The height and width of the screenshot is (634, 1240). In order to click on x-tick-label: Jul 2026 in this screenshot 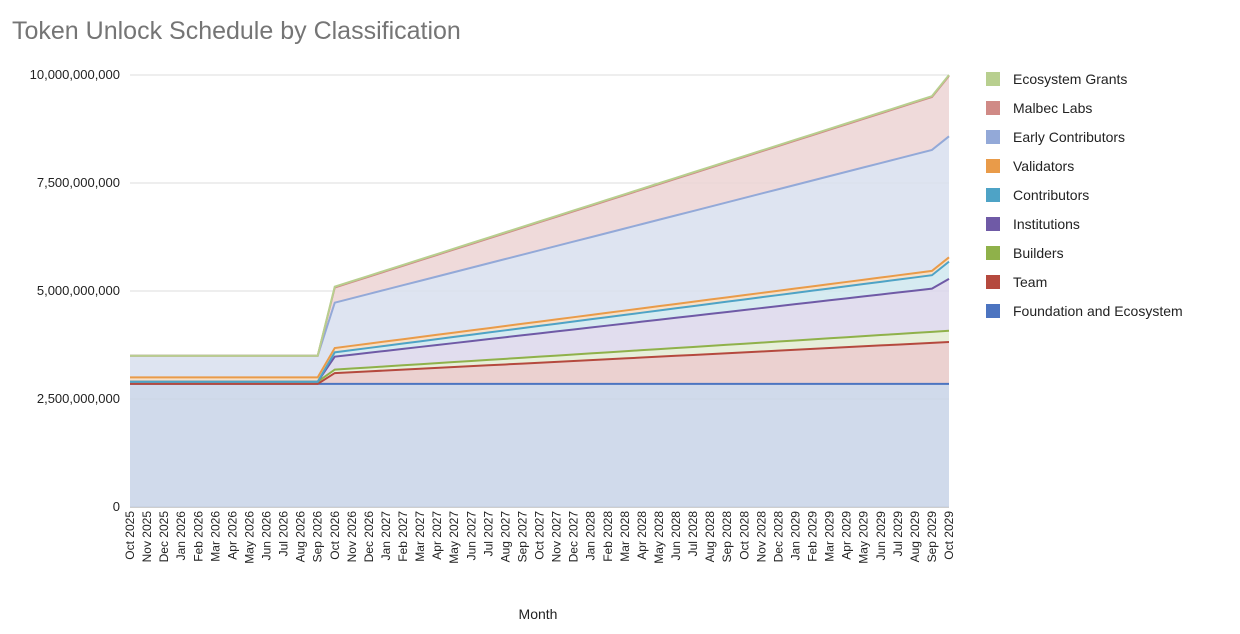, I will do `click(284, 534)`.